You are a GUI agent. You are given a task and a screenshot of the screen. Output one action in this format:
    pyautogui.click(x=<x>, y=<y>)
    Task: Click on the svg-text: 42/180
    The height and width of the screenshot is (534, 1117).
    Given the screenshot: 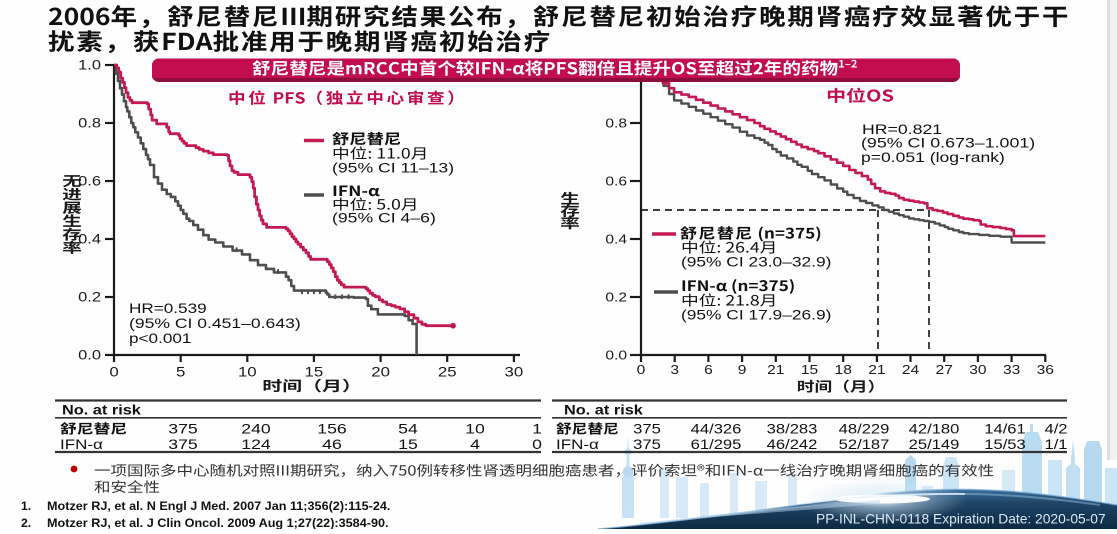 What is the action you would take?
    pyautogui.click(x=934, y=429)
    